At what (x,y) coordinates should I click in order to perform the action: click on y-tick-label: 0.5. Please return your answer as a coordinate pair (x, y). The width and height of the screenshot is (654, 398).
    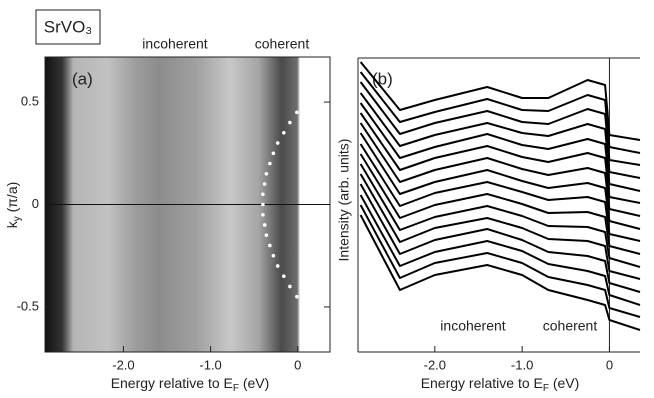
    Looking at the image, I should click on (30, 101).